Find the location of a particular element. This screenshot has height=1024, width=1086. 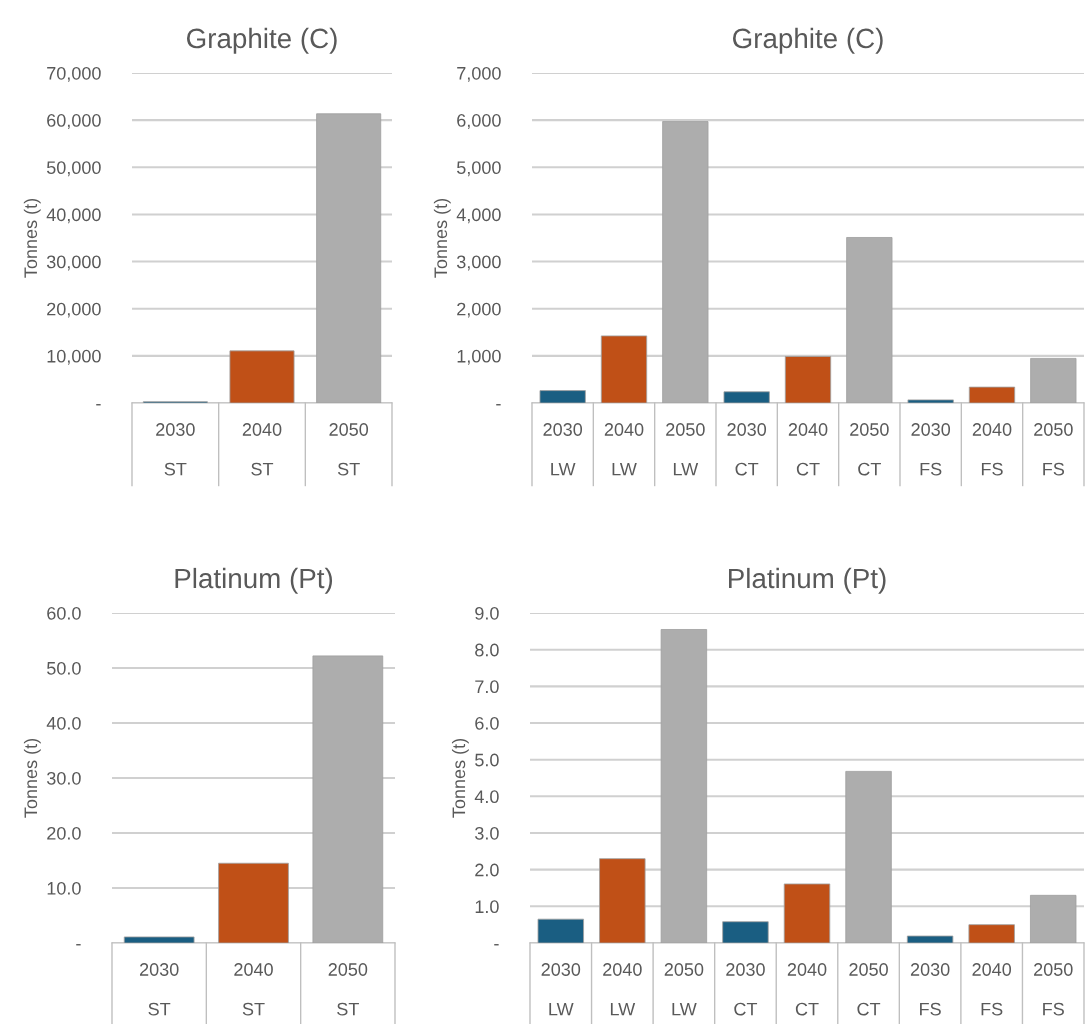

y-tick-label: 40.0 is located at coordinates (63, 723).